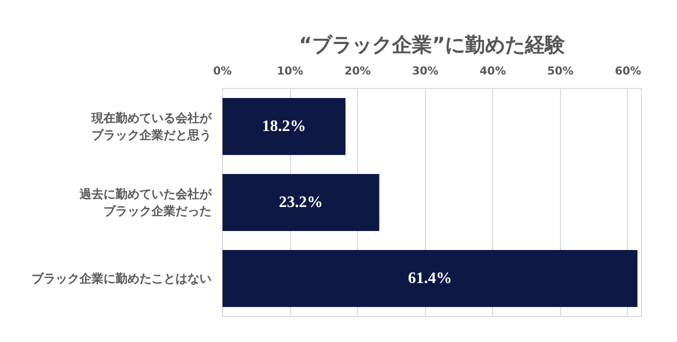 The height and width of the screenshot is (342, 677). Describe the element at coordinates (425, 71) in the screenshot. I see `x-tick-label: 30%` at that location.